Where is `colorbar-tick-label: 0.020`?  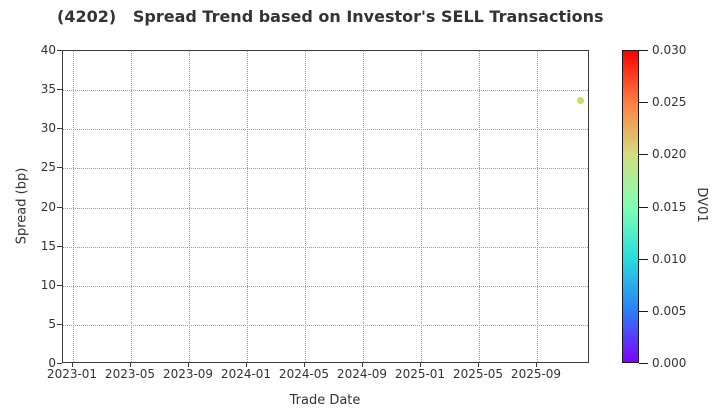 colorbar-tick-label: 0.020 is located at coordinates (669, 154).